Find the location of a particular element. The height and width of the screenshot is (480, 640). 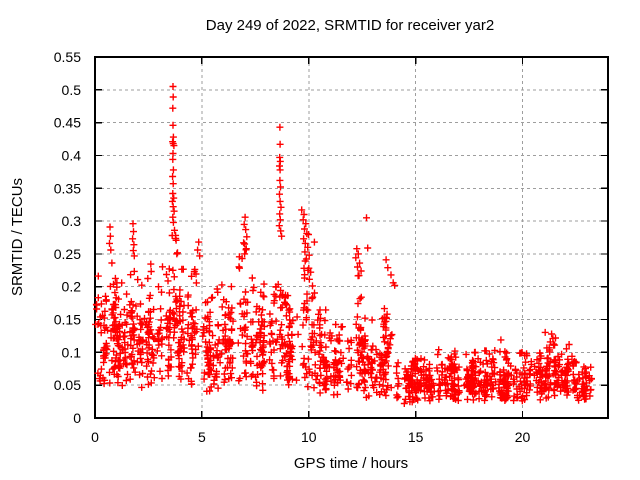

x-tick-label: 5 is located at coordinates (202, 437).